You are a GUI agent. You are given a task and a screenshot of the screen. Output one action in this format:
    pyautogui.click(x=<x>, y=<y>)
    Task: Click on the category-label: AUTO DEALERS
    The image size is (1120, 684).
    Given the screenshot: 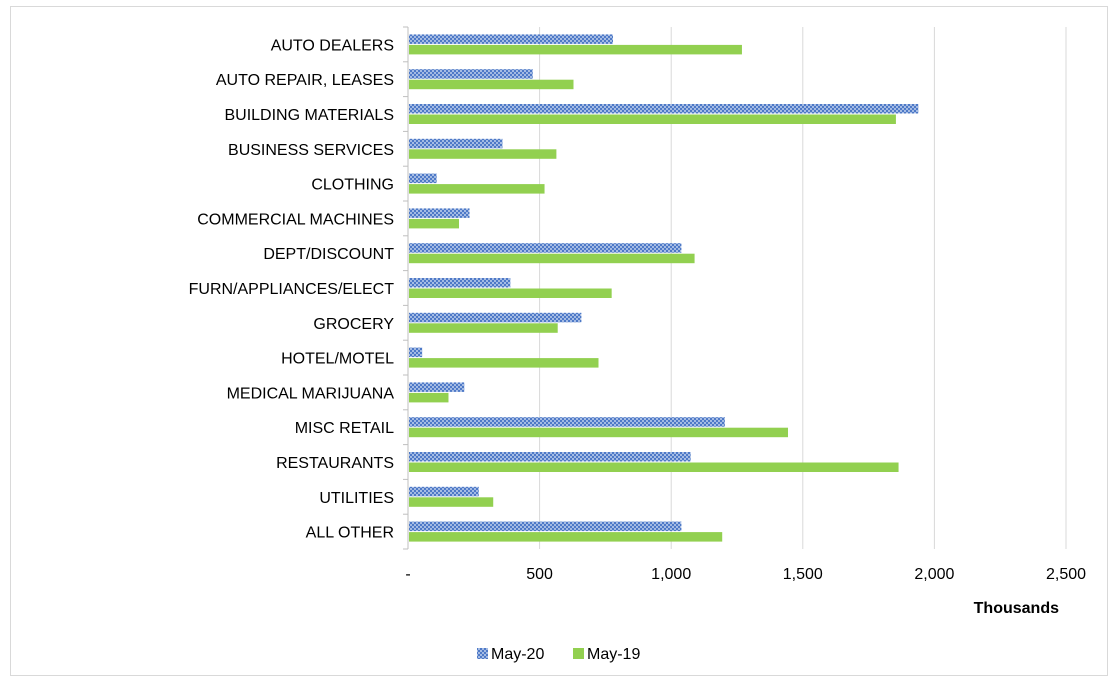 What is the action you would take?
    pyautogui.click(x=332, y=45)
    